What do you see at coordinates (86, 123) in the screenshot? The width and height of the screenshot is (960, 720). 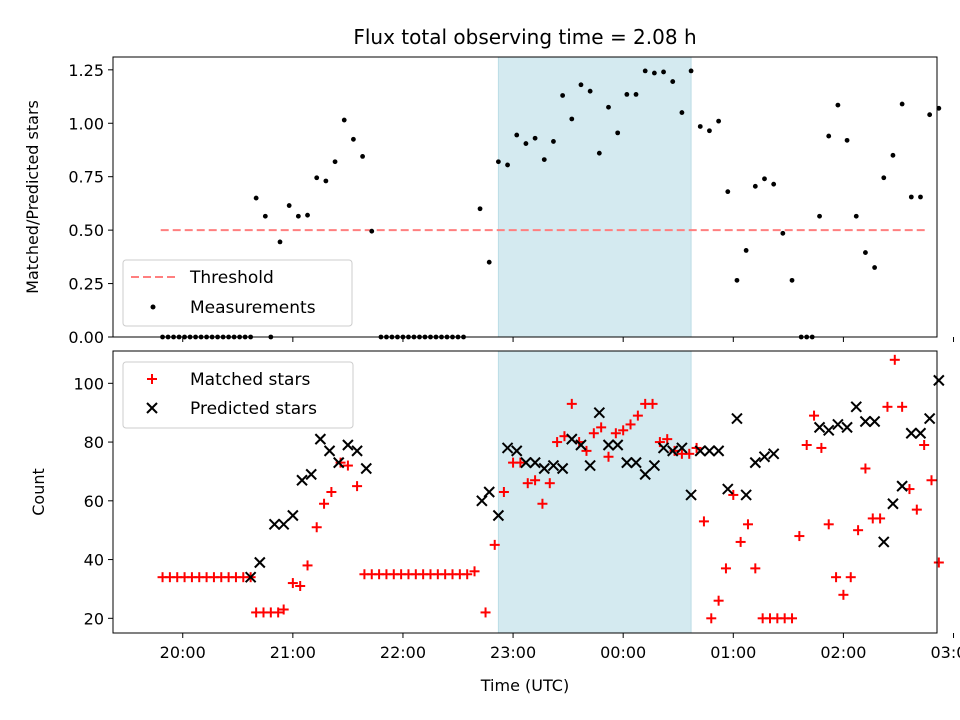 I see `y-tick-label: 1.00` at bounding box center [86, 123].